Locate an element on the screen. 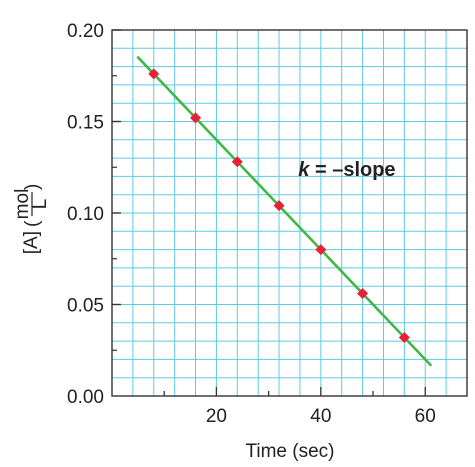  y-axis-title-main: [A] is located at coordinates (31, 242).